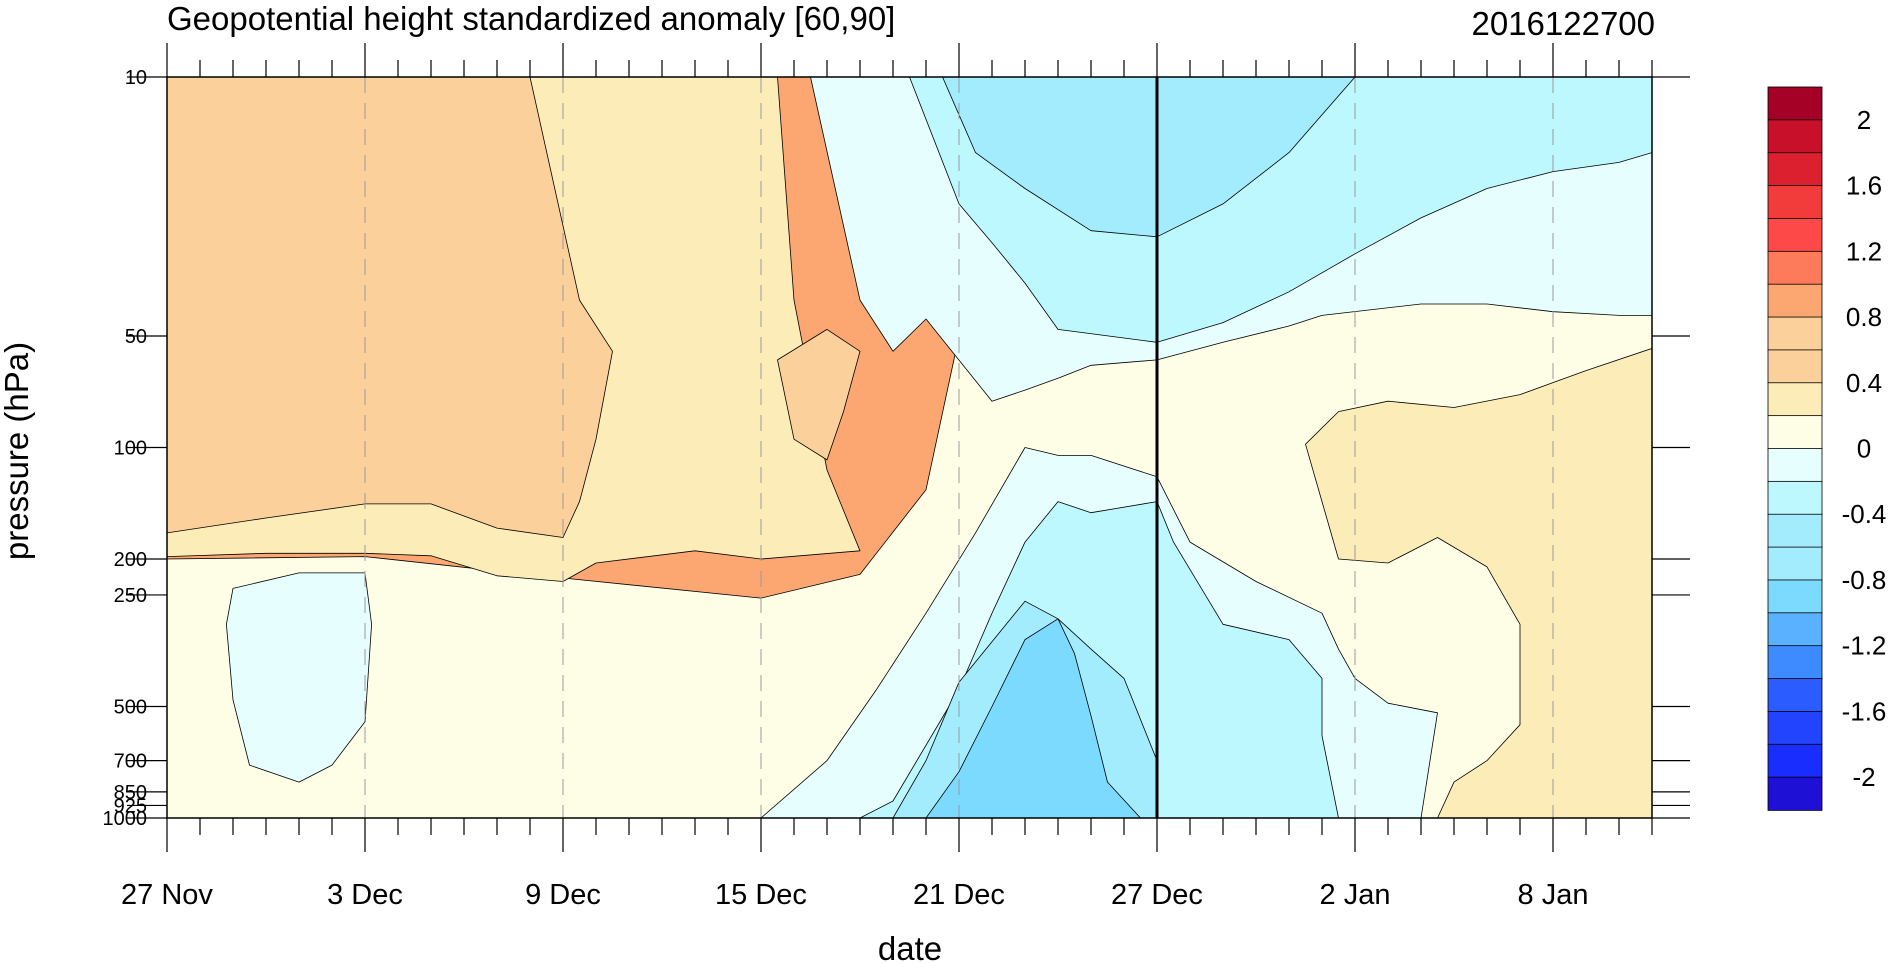 The height and width of the screenshot is (963, 1889). Describe the element at coordinates (1864, 383) in the screenshot. I see `colorbar-label: 0.4` at that location.